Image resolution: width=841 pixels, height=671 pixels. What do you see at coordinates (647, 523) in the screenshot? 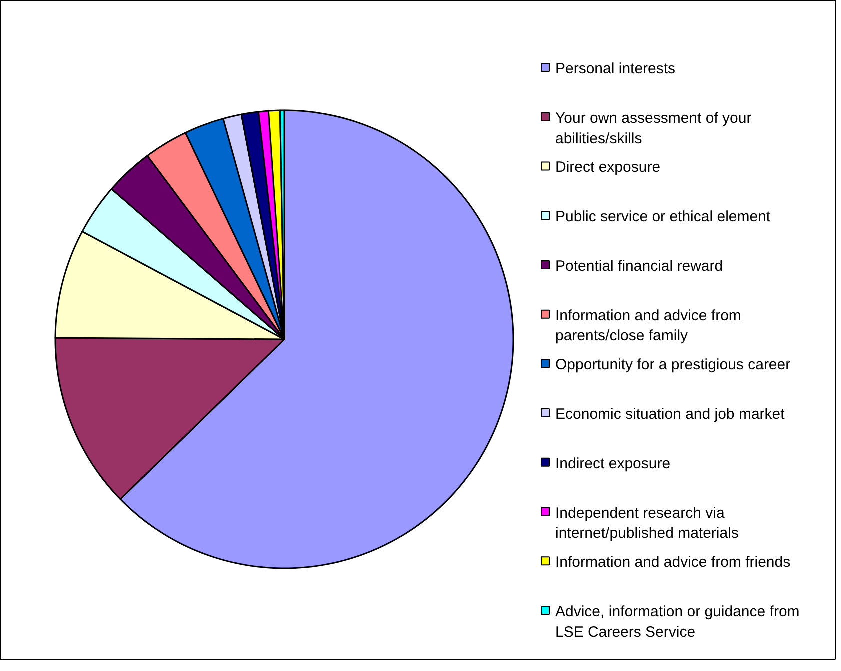
I see `legend-label: Independent research via internet/published materials` at bounding box center [647, 523].